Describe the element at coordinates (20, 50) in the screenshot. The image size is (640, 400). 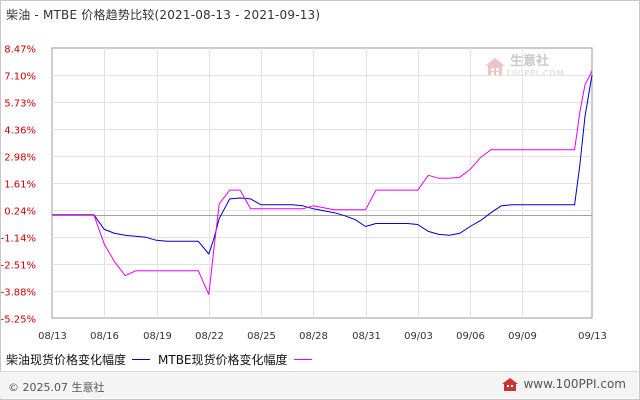
I see `y-tick-label: 8.47%` at that location.